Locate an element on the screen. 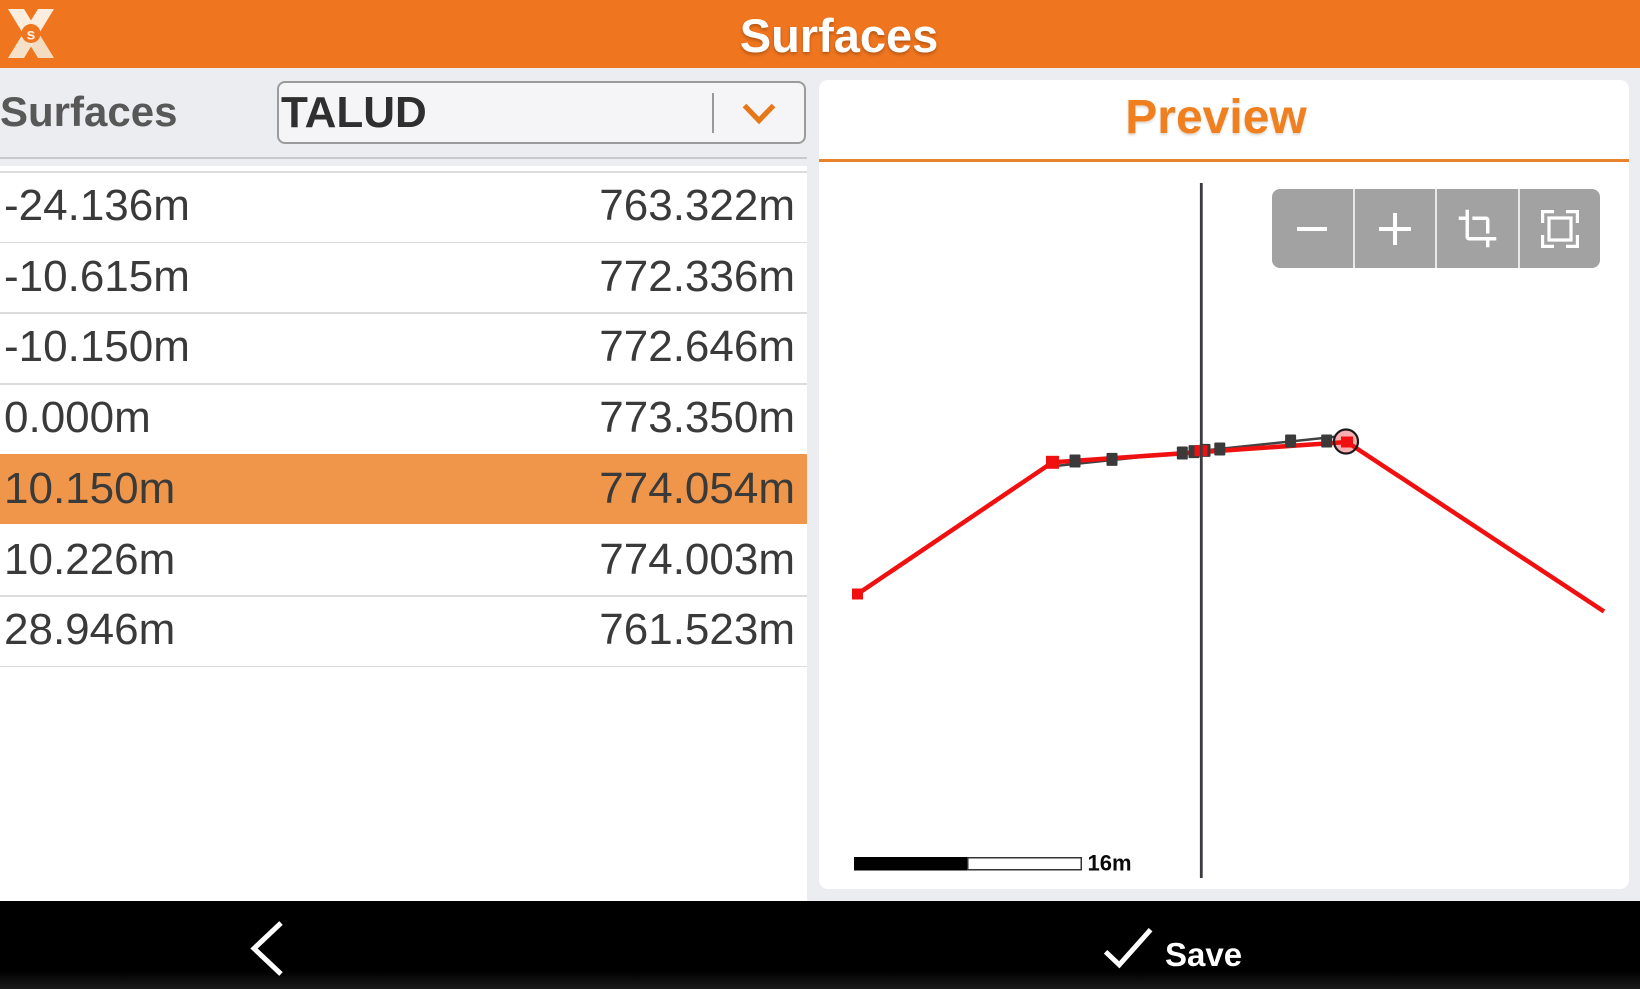 Image resolution: width=1640 pixels, height=989 pixels. svg-text: s is located at coordinates (31, 35).